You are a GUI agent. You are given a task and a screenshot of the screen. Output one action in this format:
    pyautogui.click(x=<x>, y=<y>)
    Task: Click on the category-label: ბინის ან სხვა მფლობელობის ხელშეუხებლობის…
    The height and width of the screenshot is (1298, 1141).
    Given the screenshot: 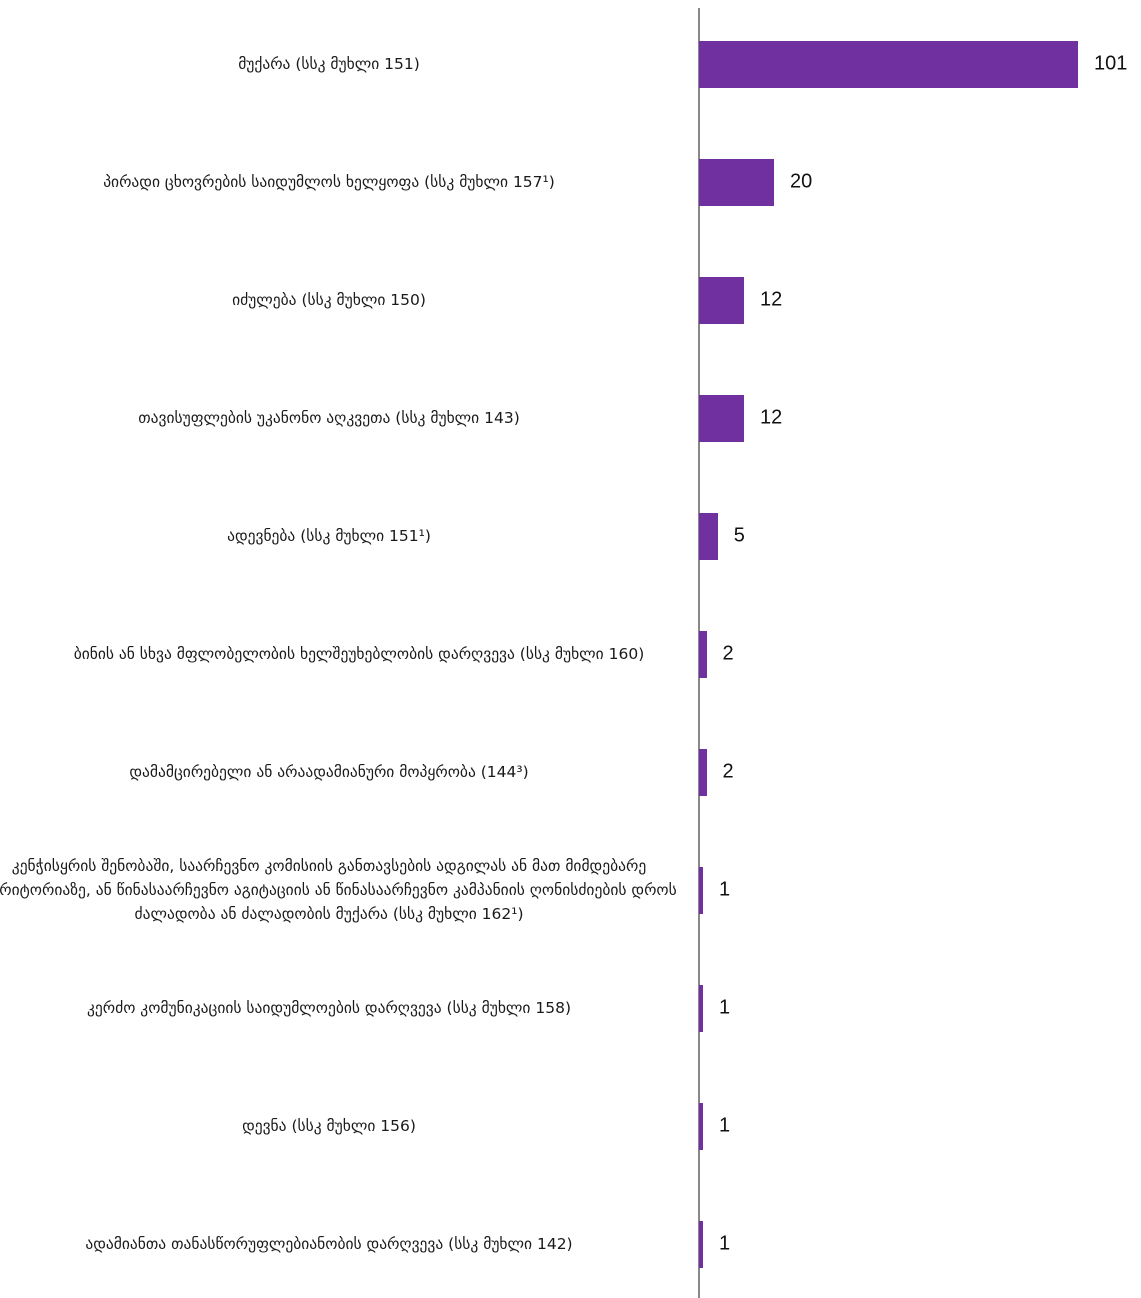 What is the action you would take?
    pyautogui.click(x=359, y=654)
    